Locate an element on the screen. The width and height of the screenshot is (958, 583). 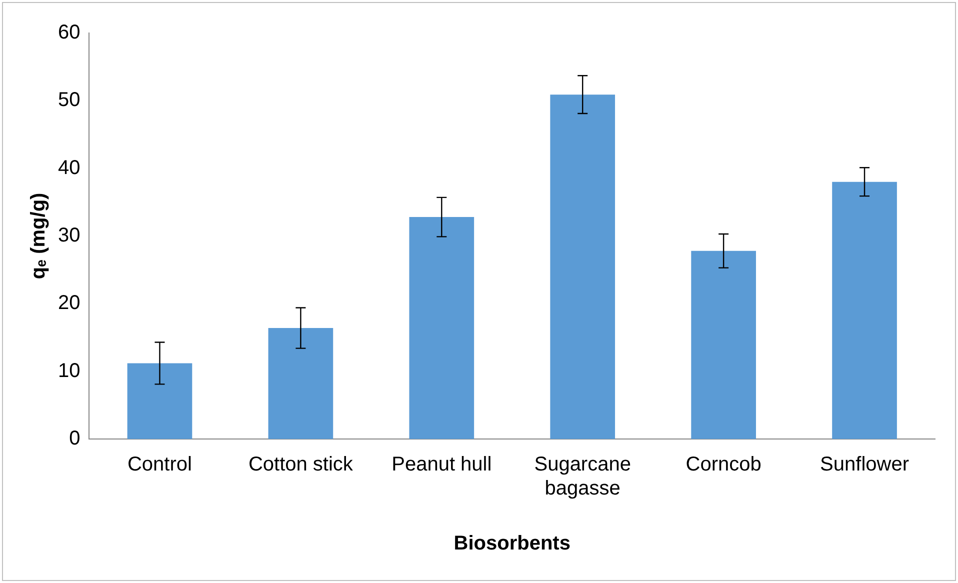
y-tick-label: 0 is located at coordinates (74, 439).